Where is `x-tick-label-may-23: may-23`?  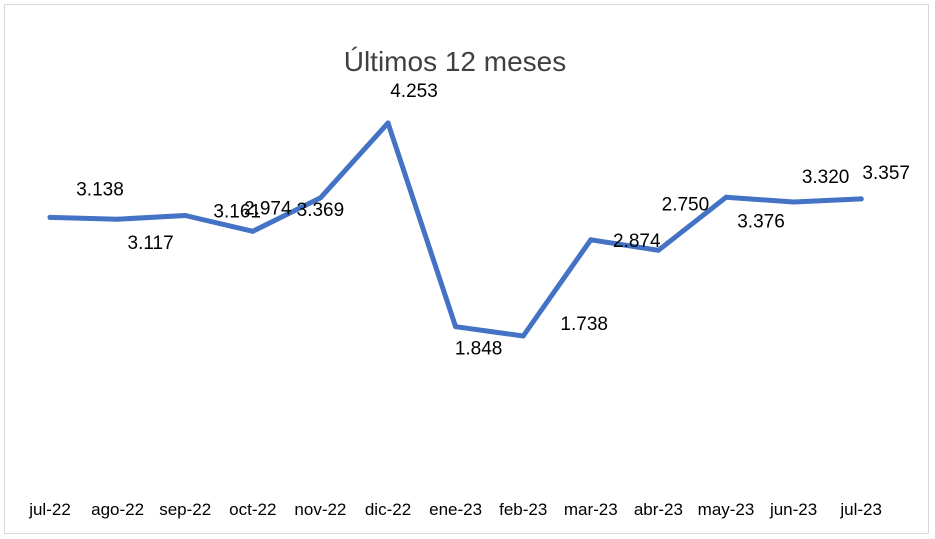 x-tick-label-may-23: may-23 is located at coordinates (726, 509).